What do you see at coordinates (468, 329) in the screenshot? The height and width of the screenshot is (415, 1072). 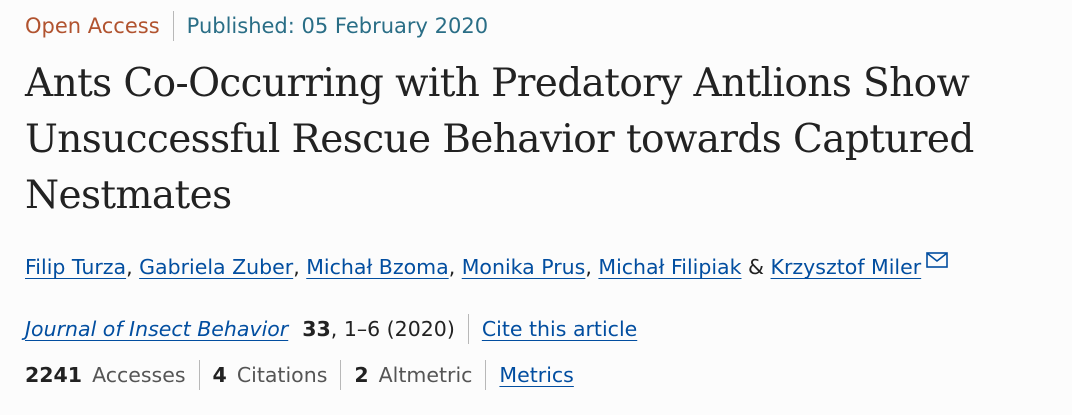 I see `journal-divider` at bounding box center [468, 329].